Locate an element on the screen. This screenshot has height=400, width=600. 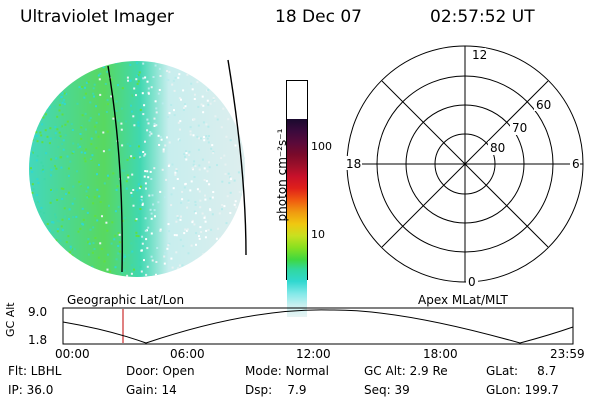
strip-ytick-9: 9.0 is located at coordinates (38, 312).